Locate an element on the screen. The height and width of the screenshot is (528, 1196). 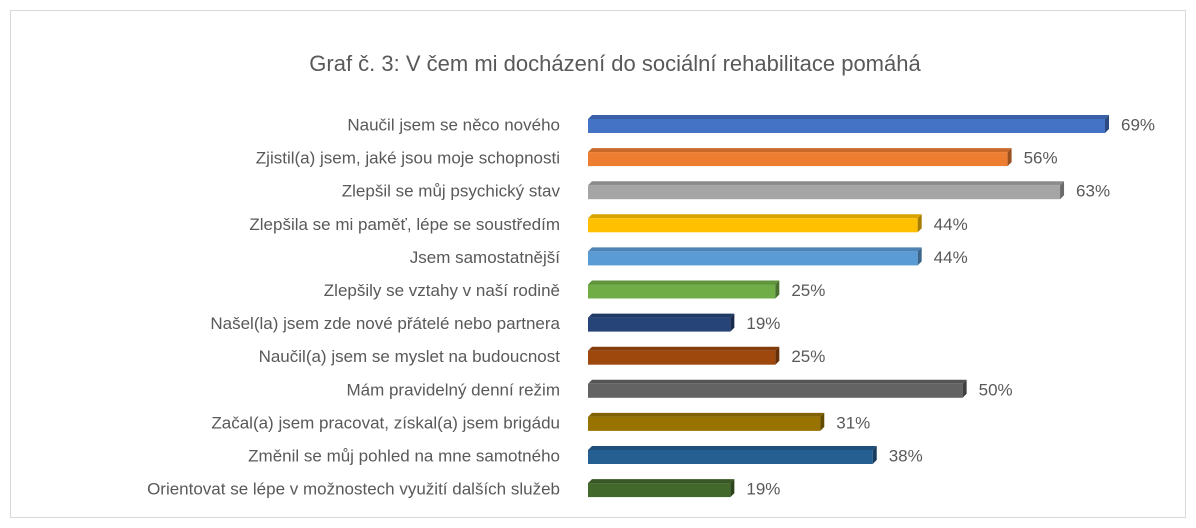
value-label: 69% is located at coordinates (1138, 124).